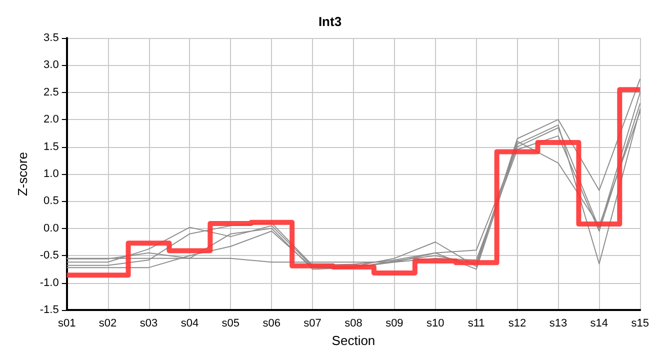 The width and height of the screenshot is (660, 360). I want to click on y-axis-title: Z-score, so click(22, 174).